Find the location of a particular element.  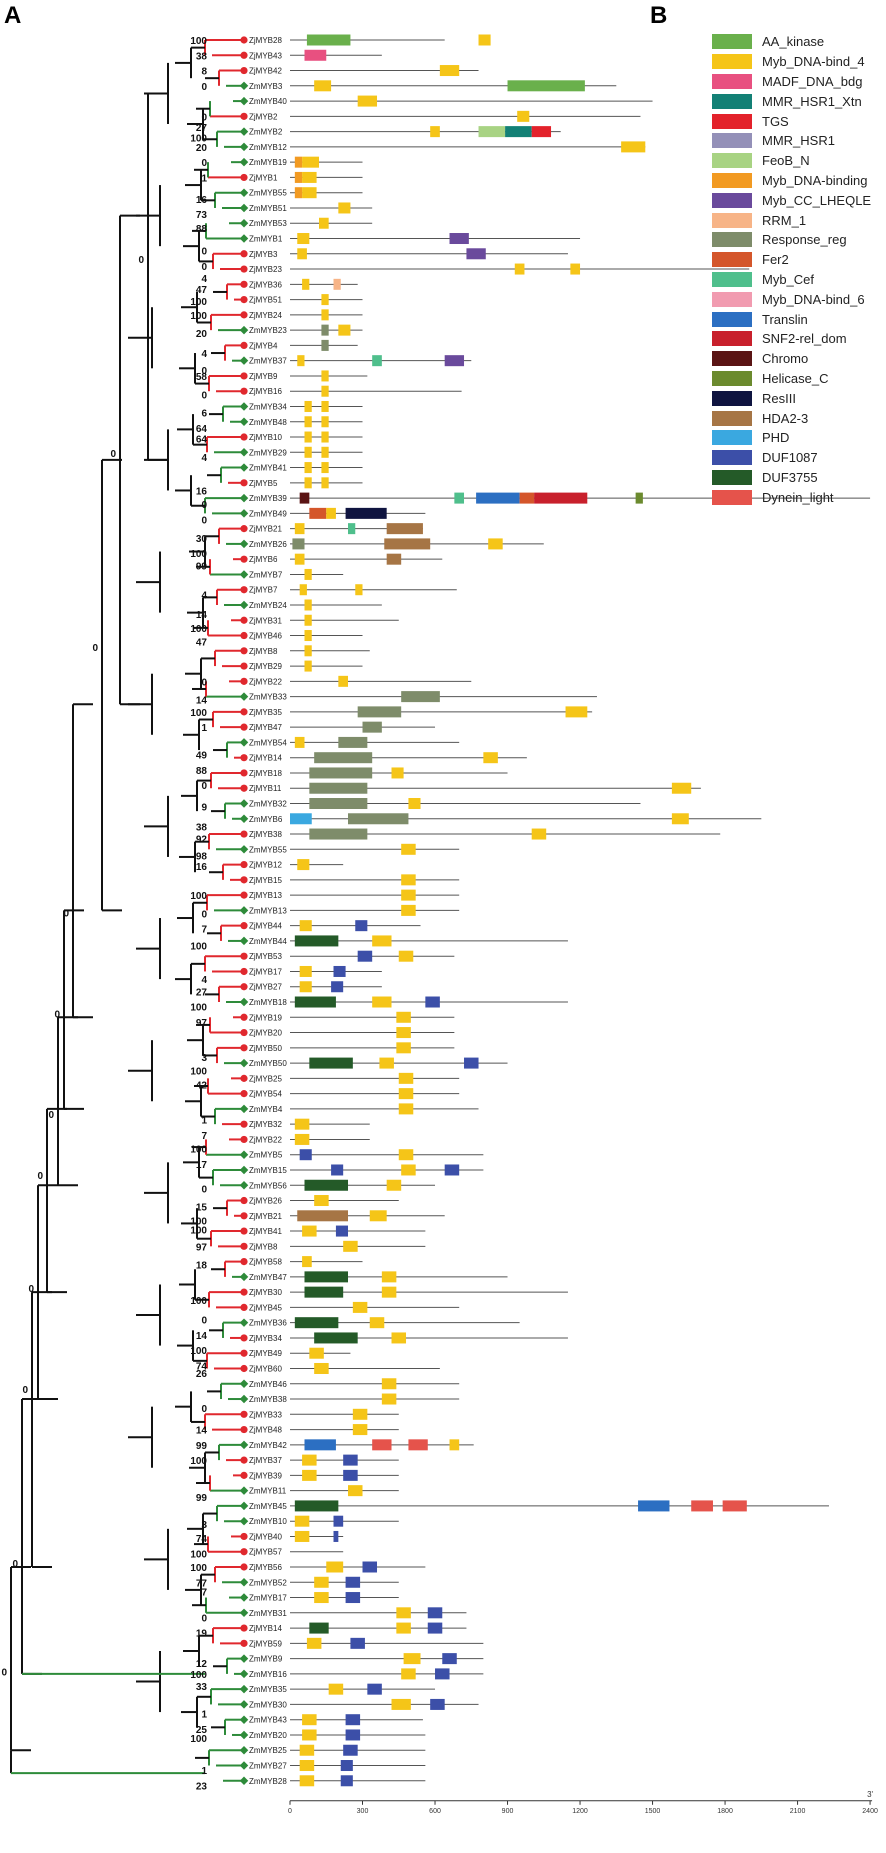

bootstrap-value: 16 is located at coordinates (202, 200).